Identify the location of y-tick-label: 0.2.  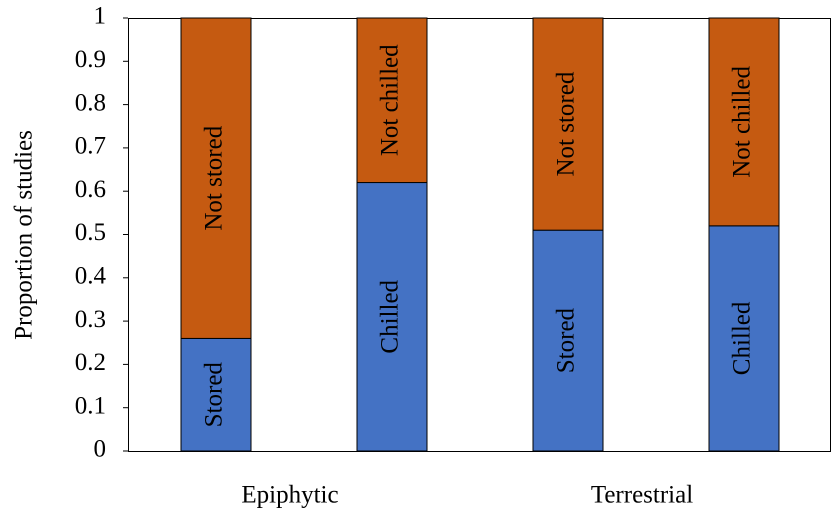
(90, 362).